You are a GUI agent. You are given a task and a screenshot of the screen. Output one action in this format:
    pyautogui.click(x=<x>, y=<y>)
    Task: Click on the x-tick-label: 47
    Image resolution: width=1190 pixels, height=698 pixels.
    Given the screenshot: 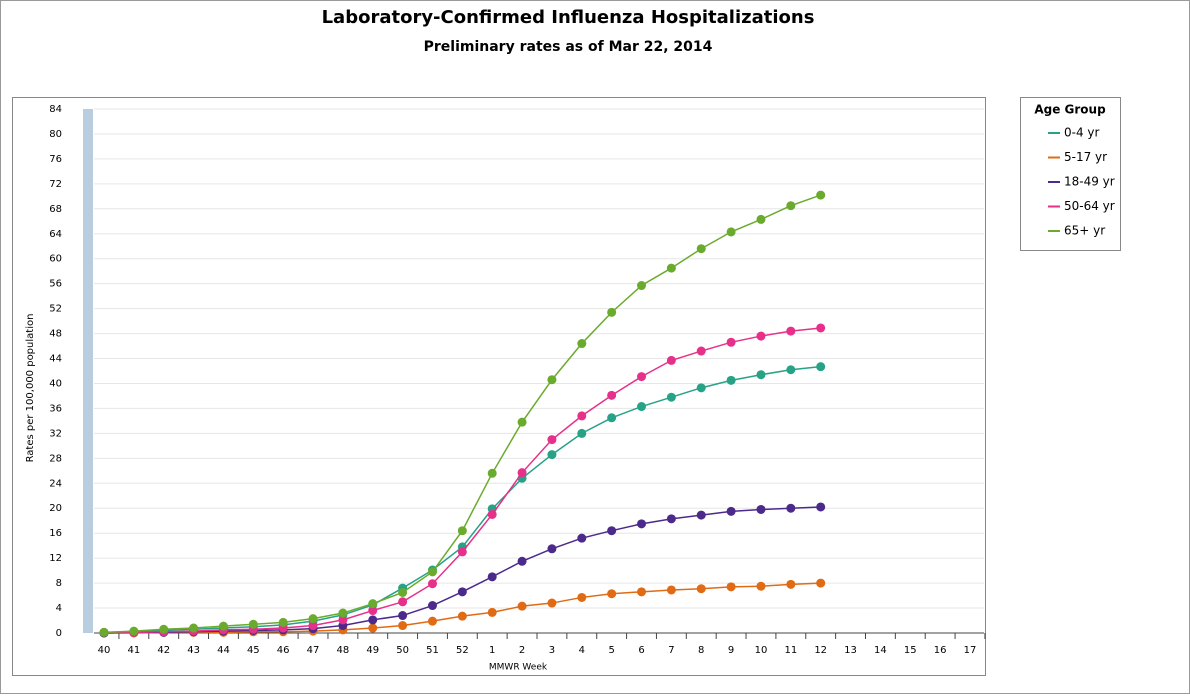 What is the action you would take?
    pyautogui.click(x=313, y=650)
    